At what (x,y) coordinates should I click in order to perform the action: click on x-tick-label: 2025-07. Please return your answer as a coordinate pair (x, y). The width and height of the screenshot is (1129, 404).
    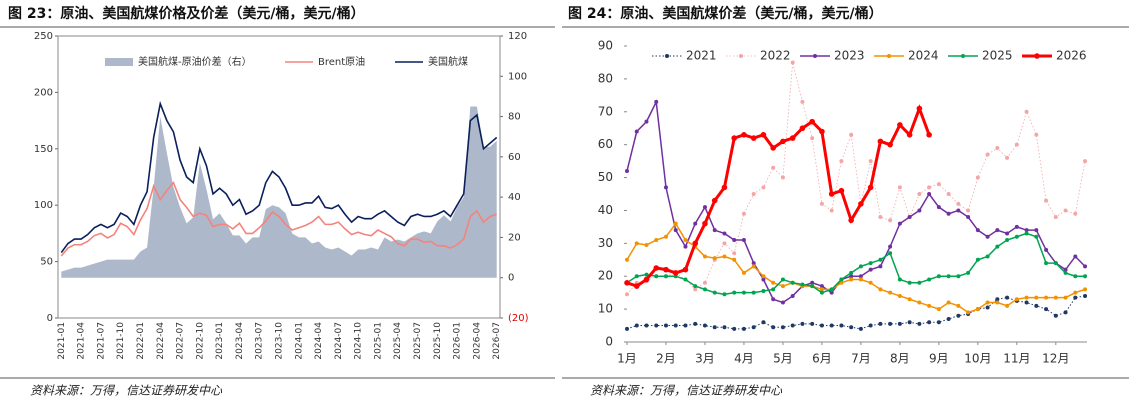
    Looking at the image, I should click on (418, 341).